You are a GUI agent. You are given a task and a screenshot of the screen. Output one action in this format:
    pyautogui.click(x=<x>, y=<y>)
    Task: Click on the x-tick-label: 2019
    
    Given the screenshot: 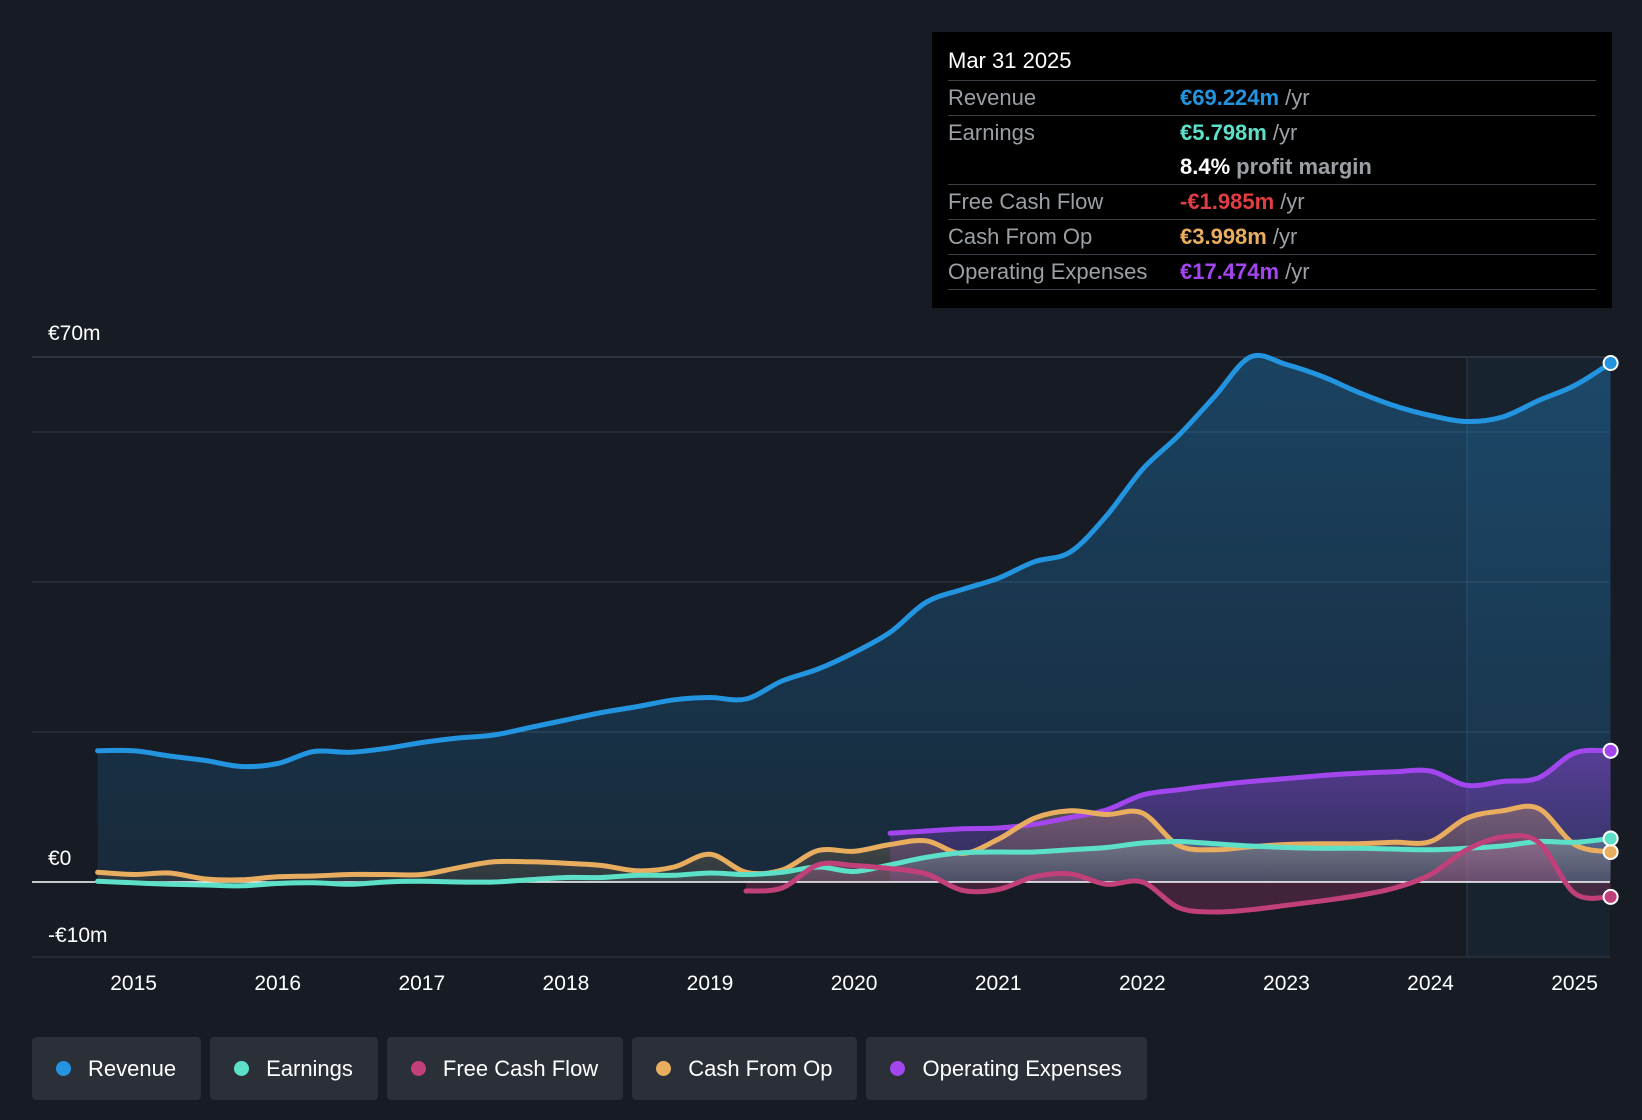 What is the action you would take?
    pyautogui.click(x=710, y=983)
    